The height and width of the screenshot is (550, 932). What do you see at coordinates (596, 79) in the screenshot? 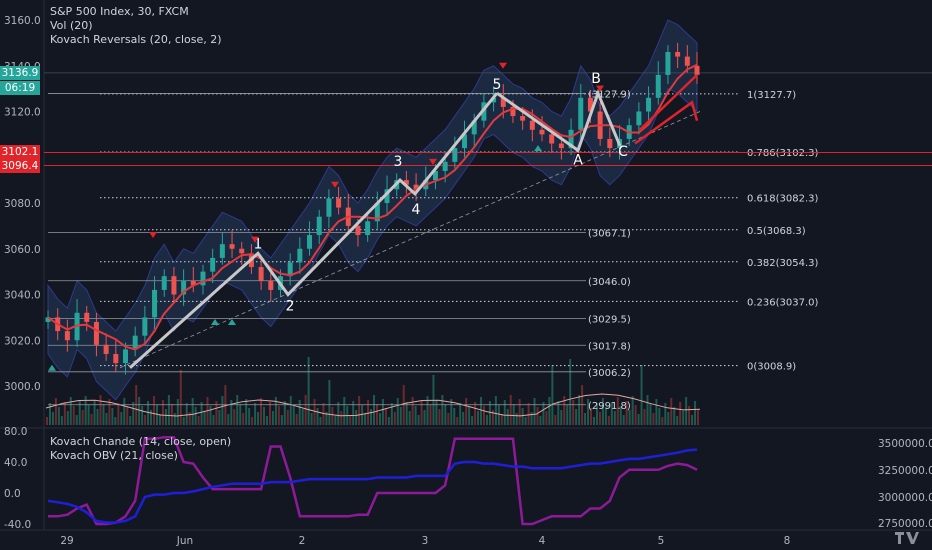
I see `wave-label: B` at bounding box center [596, 79].